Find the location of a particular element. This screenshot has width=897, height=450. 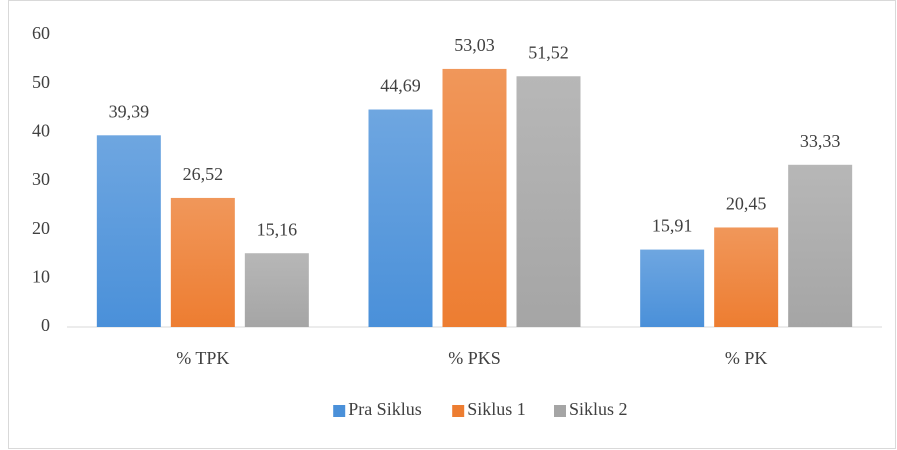

y-tick-label: 60 is located at coordinates (41, 33).